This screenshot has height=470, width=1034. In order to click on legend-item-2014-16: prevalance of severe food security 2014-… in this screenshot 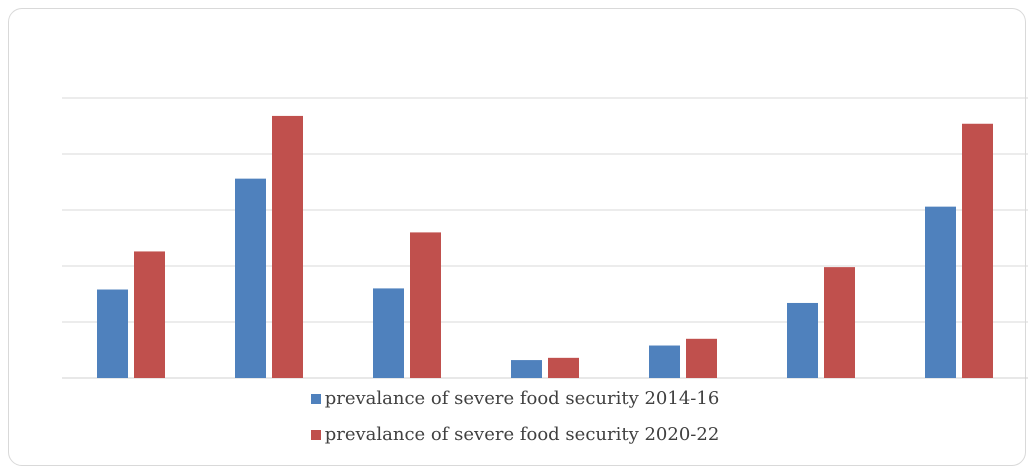, I will do `click(515, 399)`.